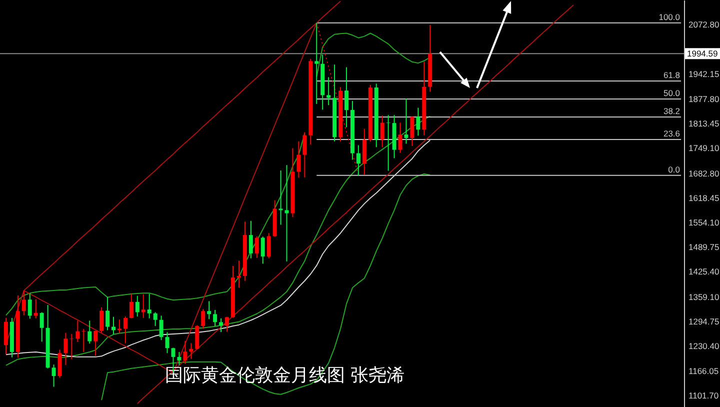  What do you see at coordinates (704, 297) in the screenshot?
I see `y-tick-label: 1359.10` at bounding box center [704, 297].